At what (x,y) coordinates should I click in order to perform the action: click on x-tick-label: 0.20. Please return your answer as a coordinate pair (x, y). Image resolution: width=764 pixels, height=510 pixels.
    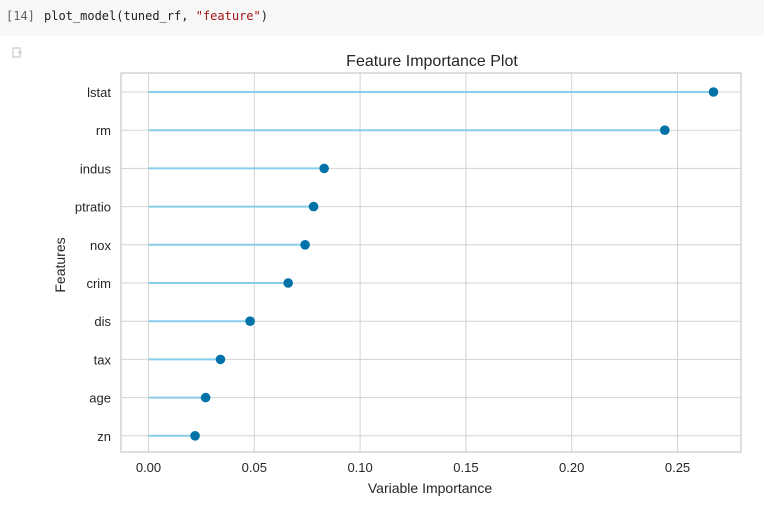
    Looking at the image, I should click on (571, 467).